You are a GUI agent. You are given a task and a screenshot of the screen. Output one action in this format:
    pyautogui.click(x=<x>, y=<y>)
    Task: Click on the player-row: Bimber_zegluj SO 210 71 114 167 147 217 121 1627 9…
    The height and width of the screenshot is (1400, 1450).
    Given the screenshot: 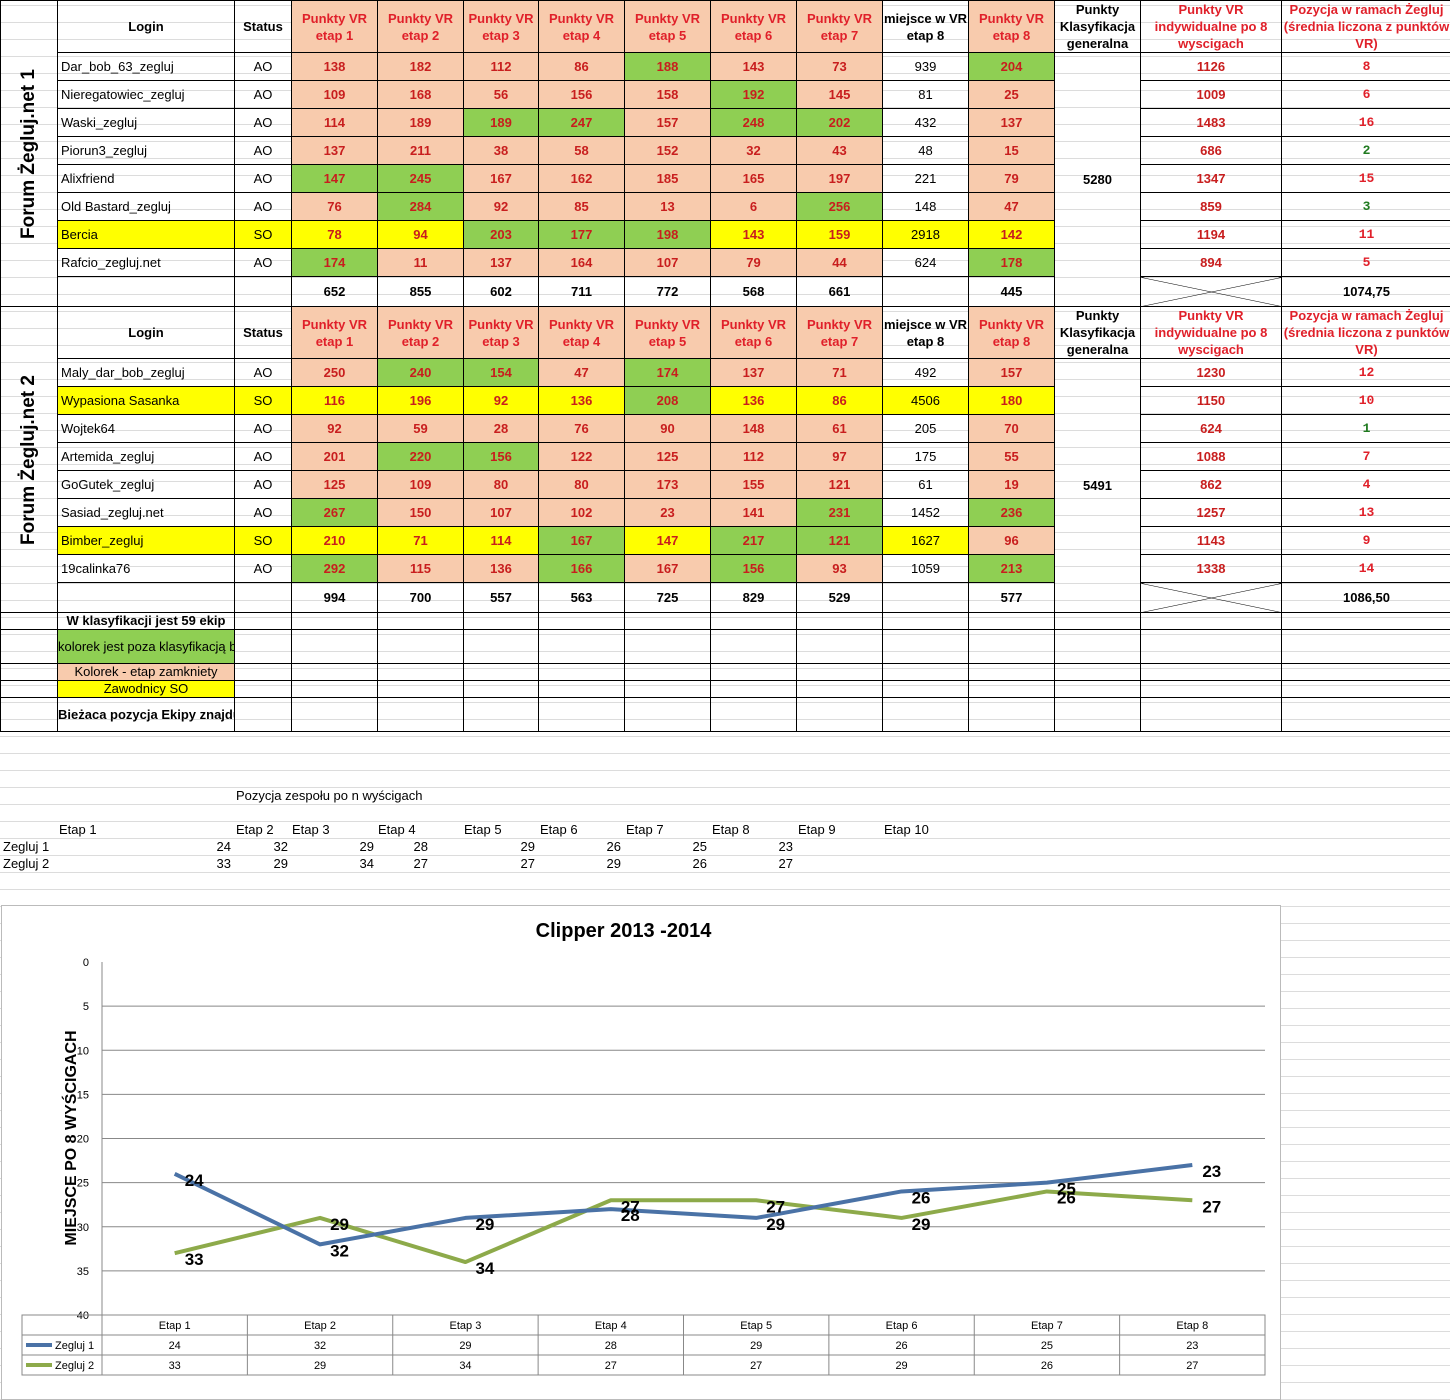 What is the action you would take?
    pyautogui.click(x=725, y=540)
    